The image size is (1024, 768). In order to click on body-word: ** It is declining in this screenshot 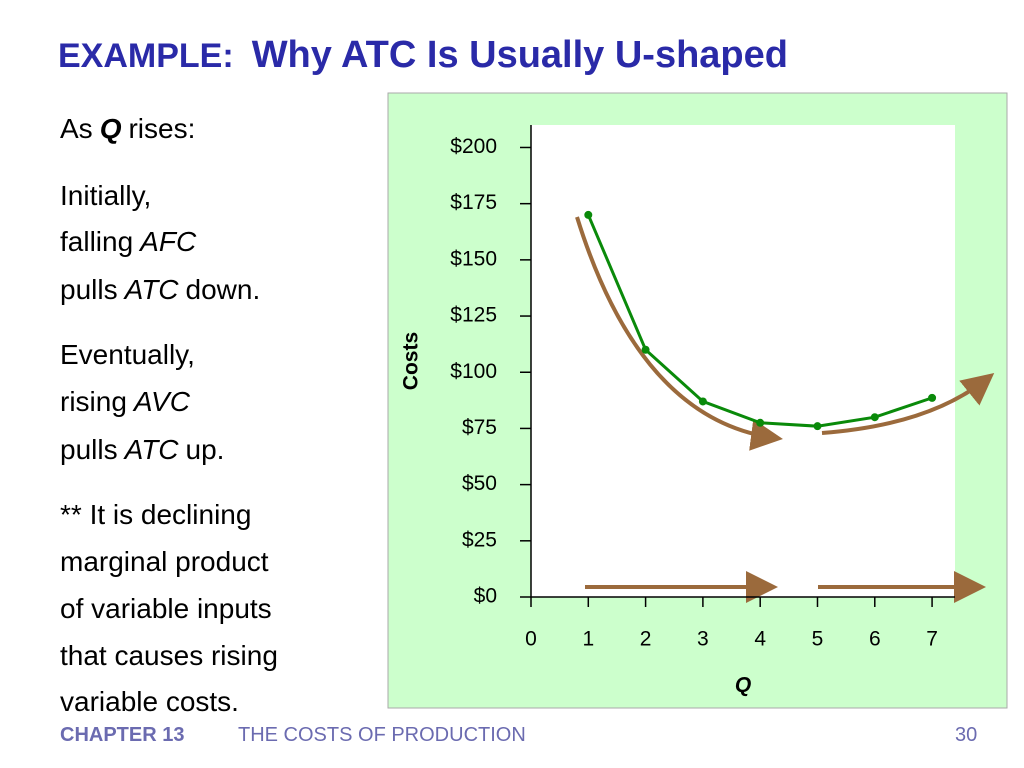, I will do `click(156, 514)`.